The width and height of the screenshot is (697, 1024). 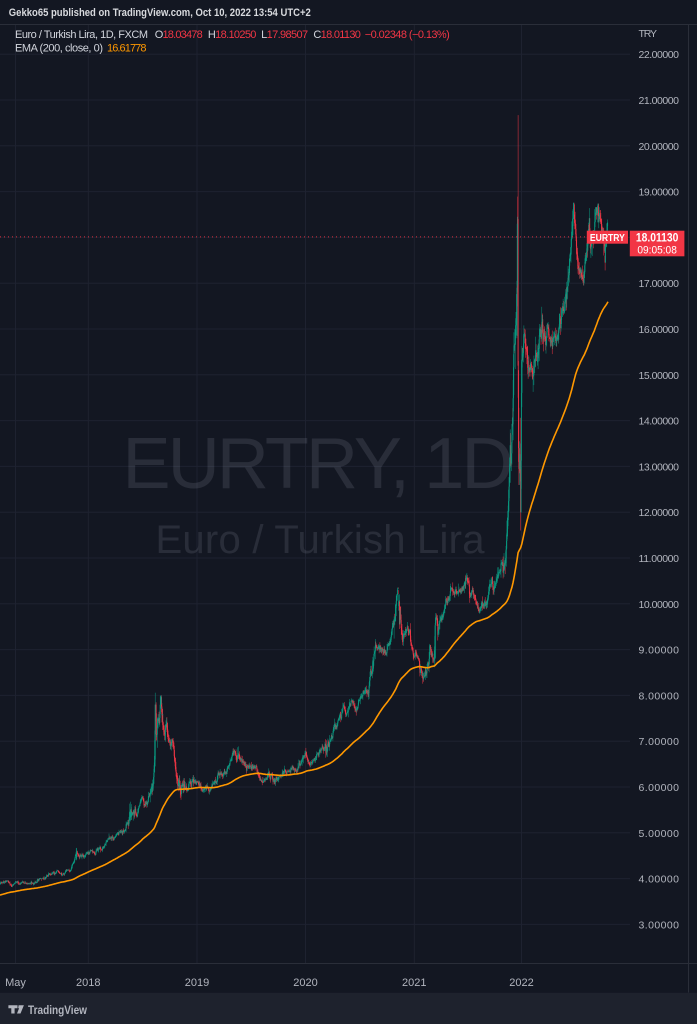 What do you see at coordinates (88, 983) in the screenshot?
I see `svg-text: 2018` at bounding box center [88, 983].